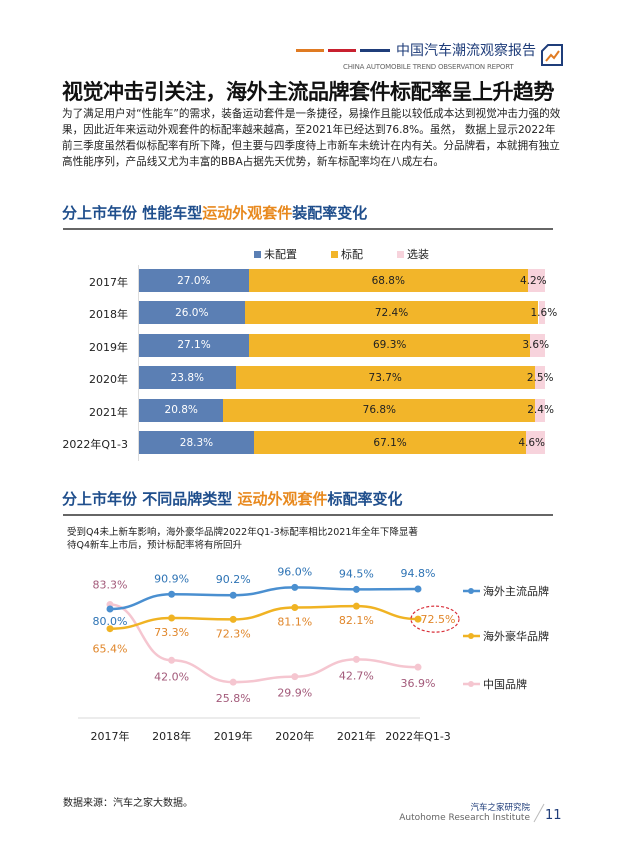  Describe the element at coordinates (194, 280) in the screenshot. I see `data-label: 27.0%` at that location.